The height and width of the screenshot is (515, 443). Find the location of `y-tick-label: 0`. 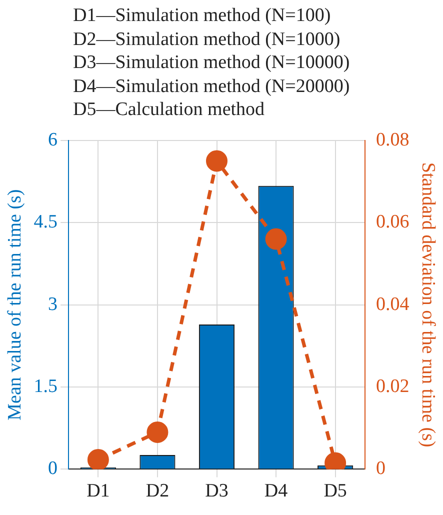

y-tick-label: 0 is located at coordinates (53, 469).